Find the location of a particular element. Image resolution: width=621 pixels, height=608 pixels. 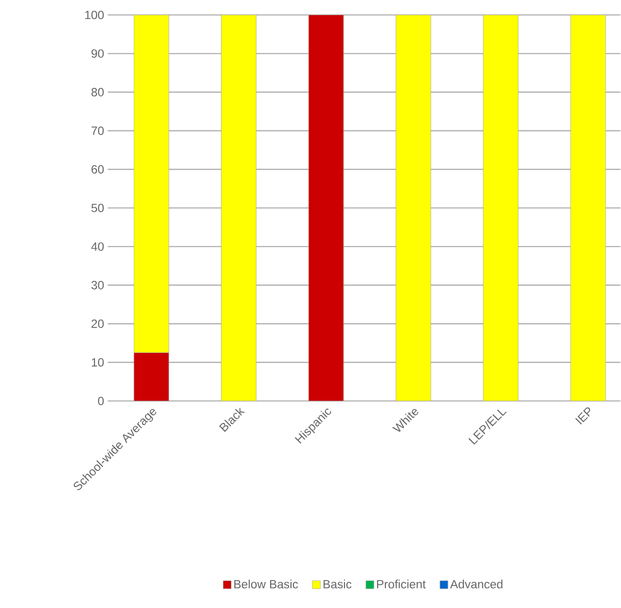

legend-label: Advanced is located at coordinates (476, 583).